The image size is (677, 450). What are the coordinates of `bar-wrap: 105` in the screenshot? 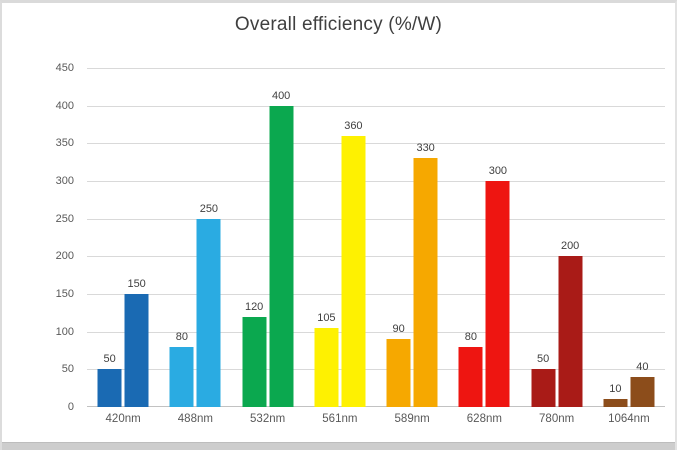 It's located at (326, 237).